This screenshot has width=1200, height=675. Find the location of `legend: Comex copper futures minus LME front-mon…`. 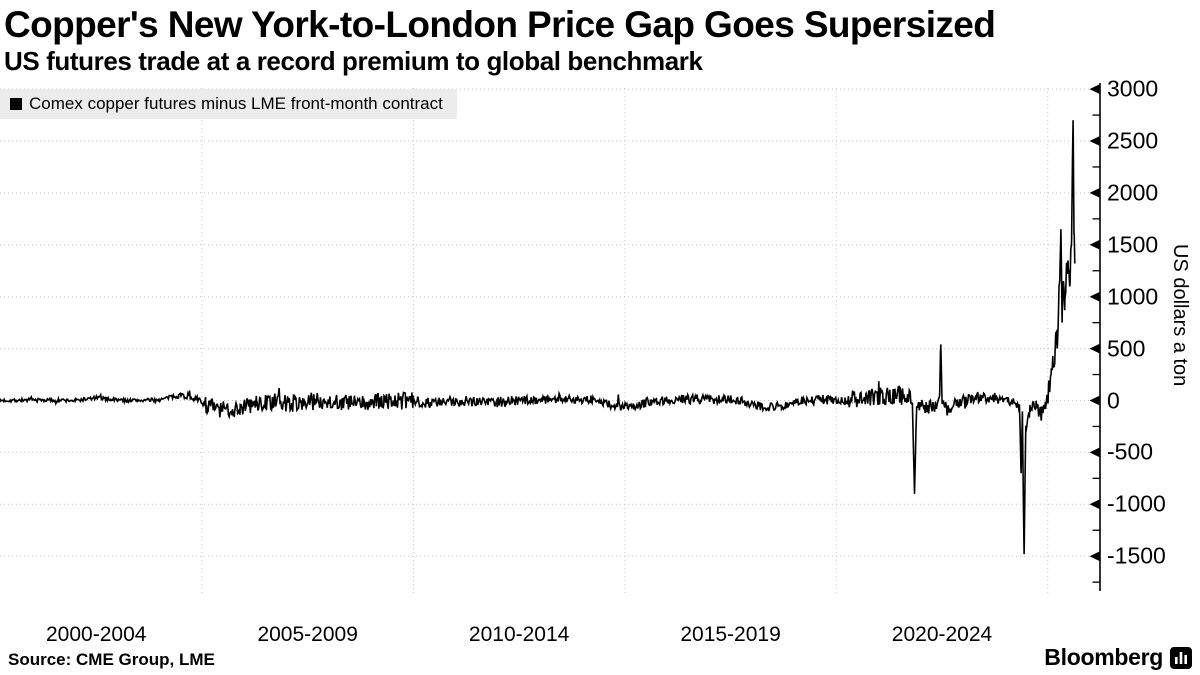

legend: Comex copper futures minus LME front-mon… is located at coordinates (228, 104).